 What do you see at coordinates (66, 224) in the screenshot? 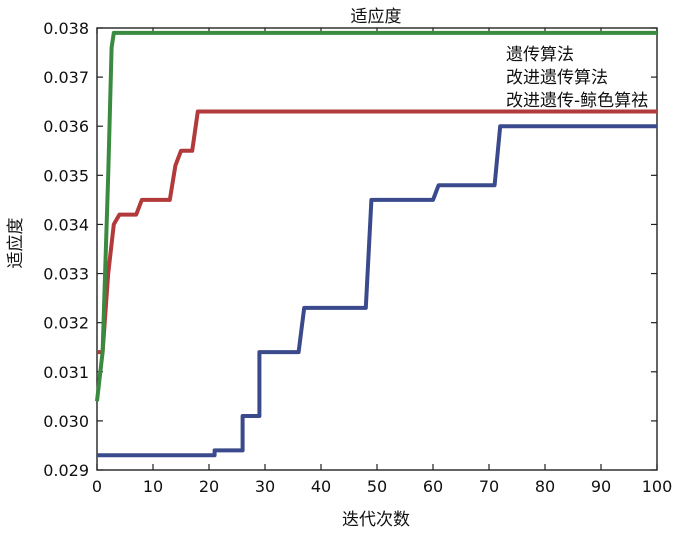
I see `y-tick-label: 0.034` at bounding box center [66, 224].